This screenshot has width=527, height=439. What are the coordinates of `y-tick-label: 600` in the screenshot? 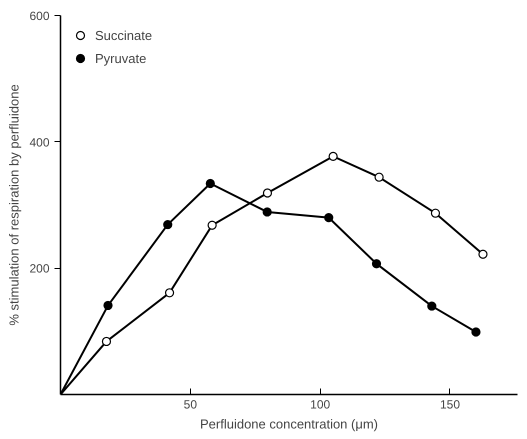 It's located at (39, 16).